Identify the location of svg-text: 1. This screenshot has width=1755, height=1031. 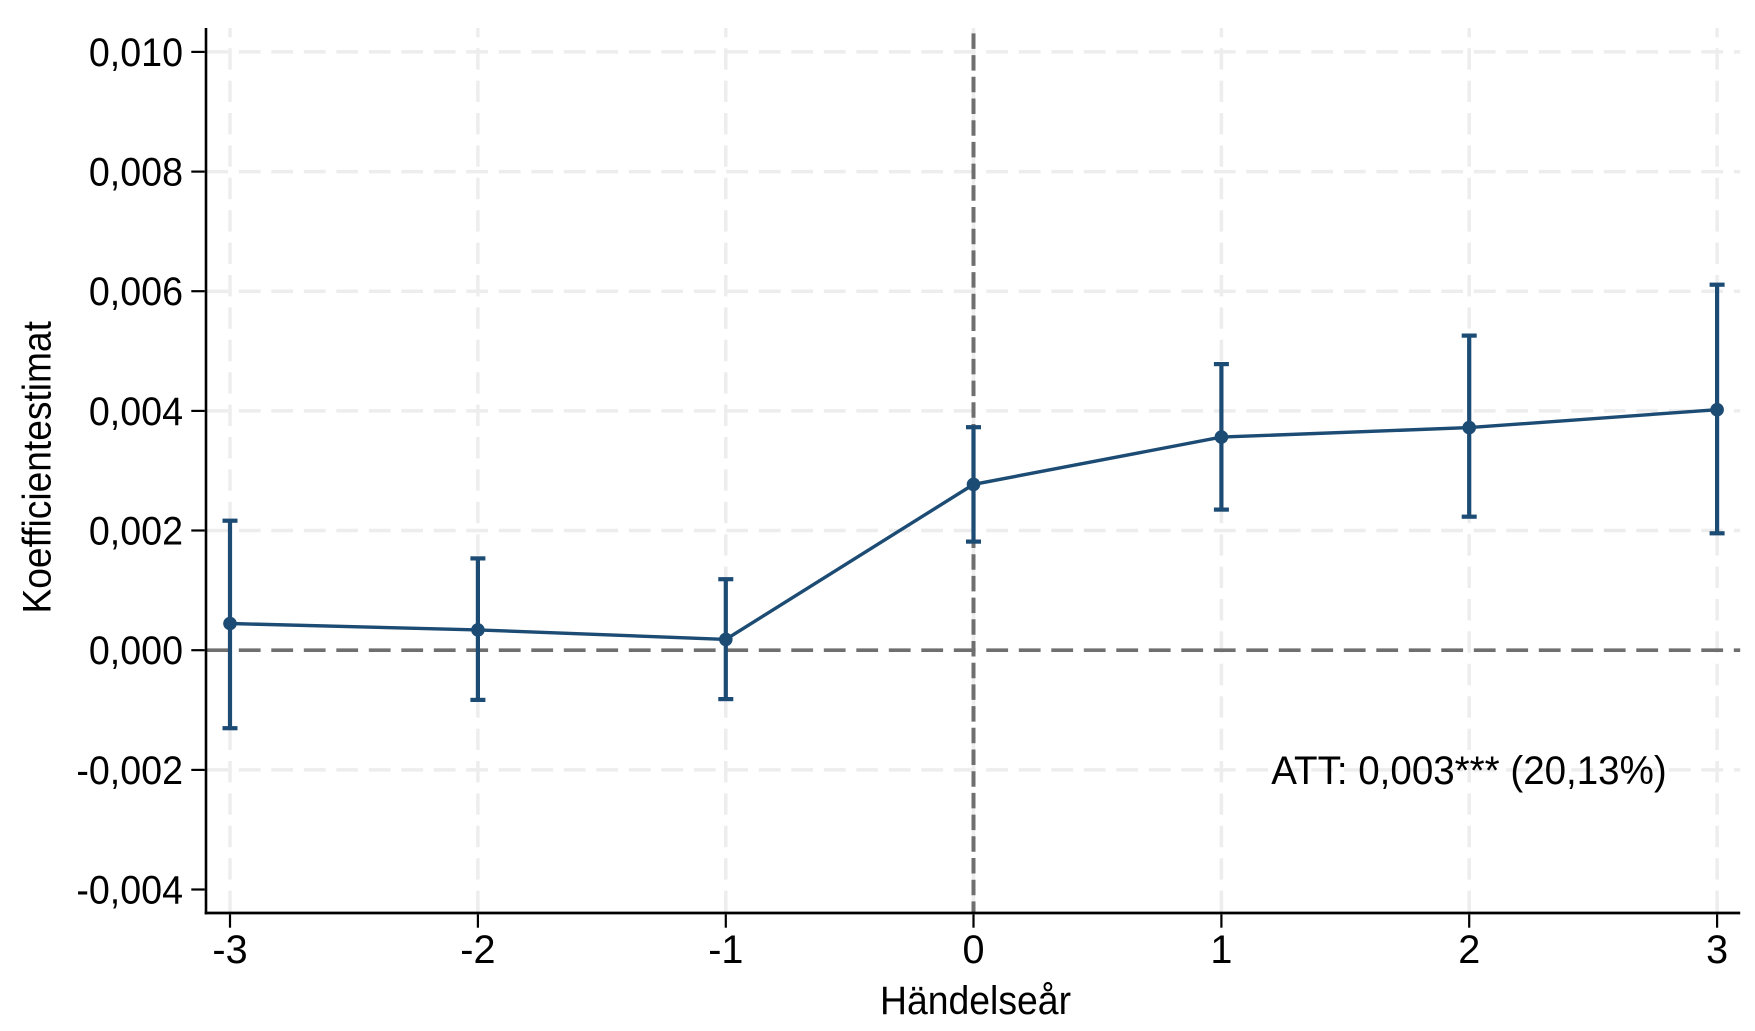
(1221, 950).